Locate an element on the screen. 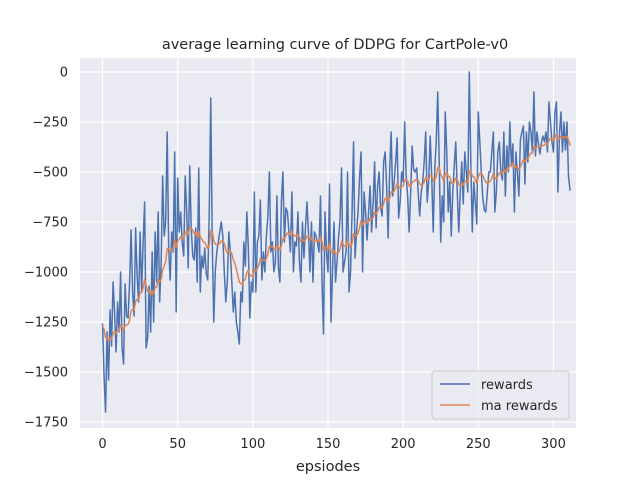  x-tick-label: 300 is located at coordinates (553, 444).